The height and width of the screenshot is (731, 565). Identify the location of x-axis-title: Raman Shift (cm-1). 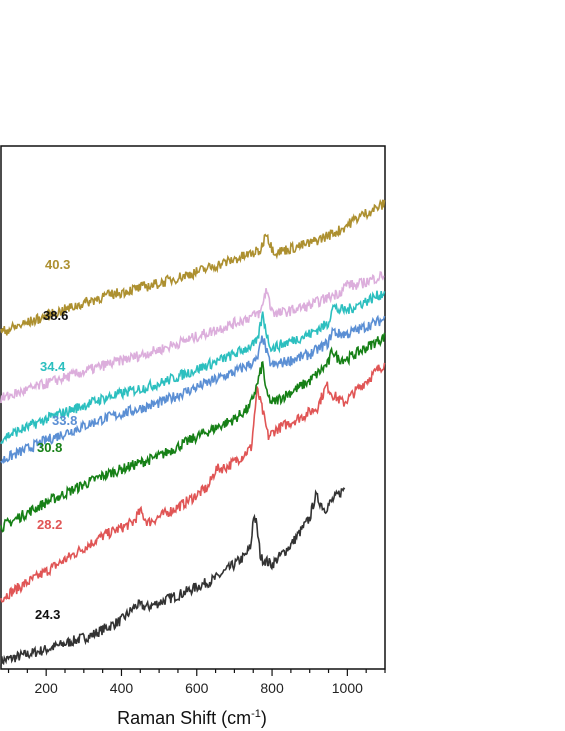
(192, 718).